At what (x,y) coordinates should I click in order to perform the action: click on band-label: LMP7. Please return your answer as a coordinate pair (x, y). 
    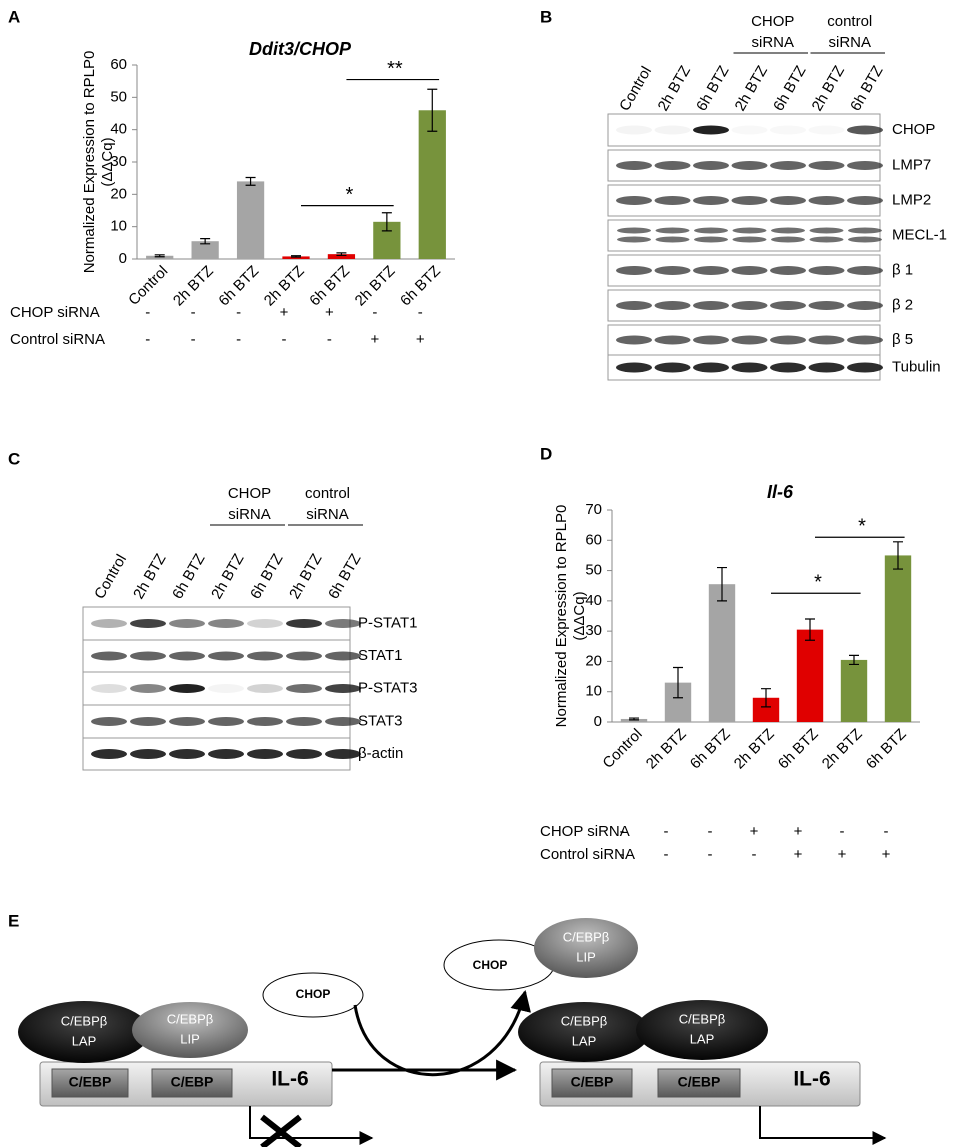
    Looking at the image, I should click on (911, 164).